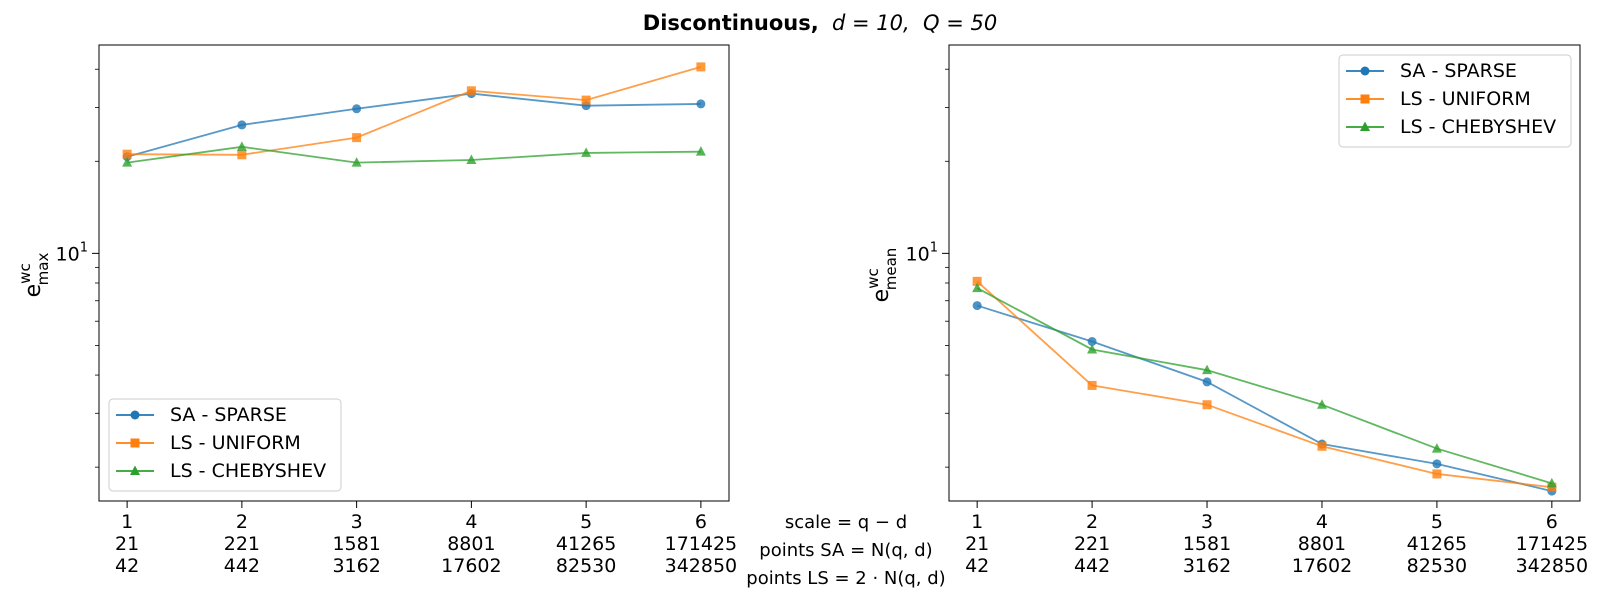  What do you see at coordinates (1264, 398) in the screenshot?
I see `right-series-line-sparse` at bounding box center [1264, 398].